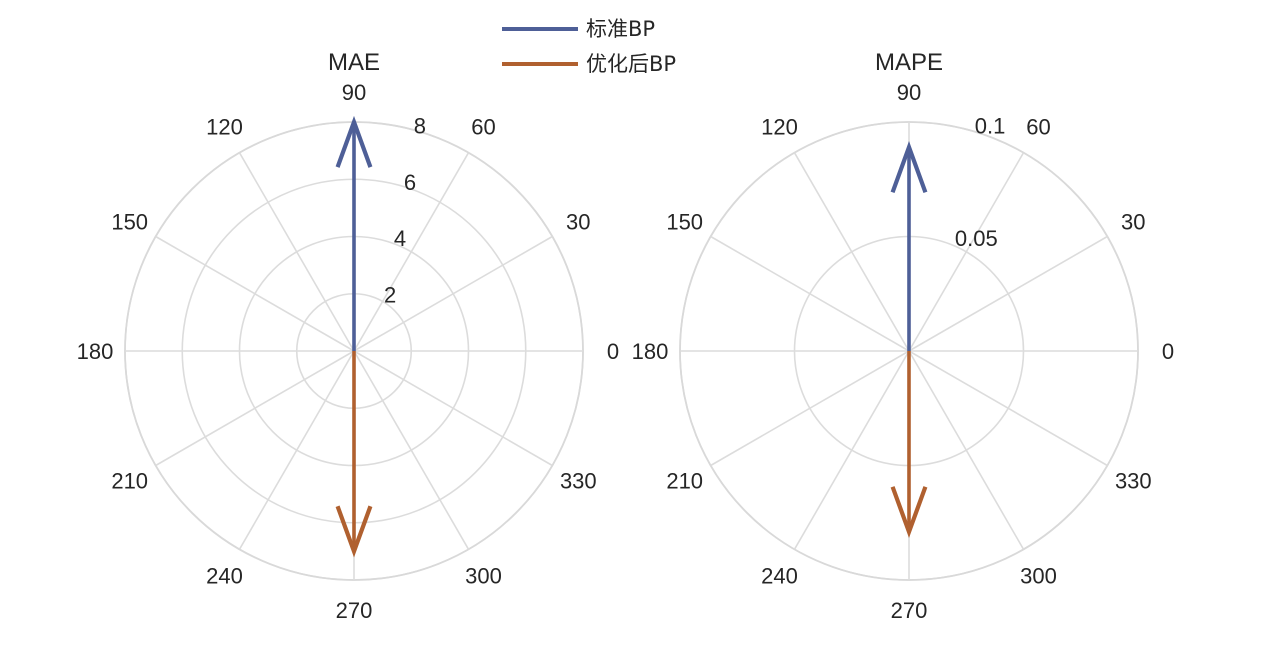 Image resolution: width=1277 pixels, height=646 pixels. I want to click on mae-title: MAE, so click(354, 62).